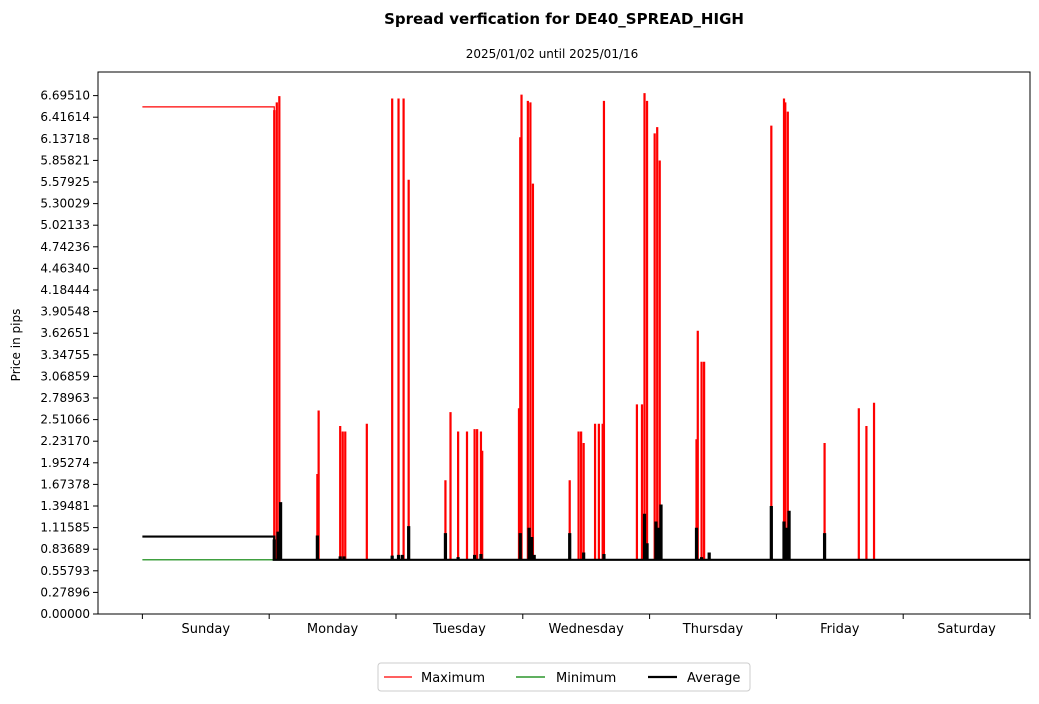 The width and height of the screenshot is (1039, 704). What do you see at coordinates (65, 225) in the screenshot?
I see `y-tick-label: 5.02133` at bounding box center [65, 225].